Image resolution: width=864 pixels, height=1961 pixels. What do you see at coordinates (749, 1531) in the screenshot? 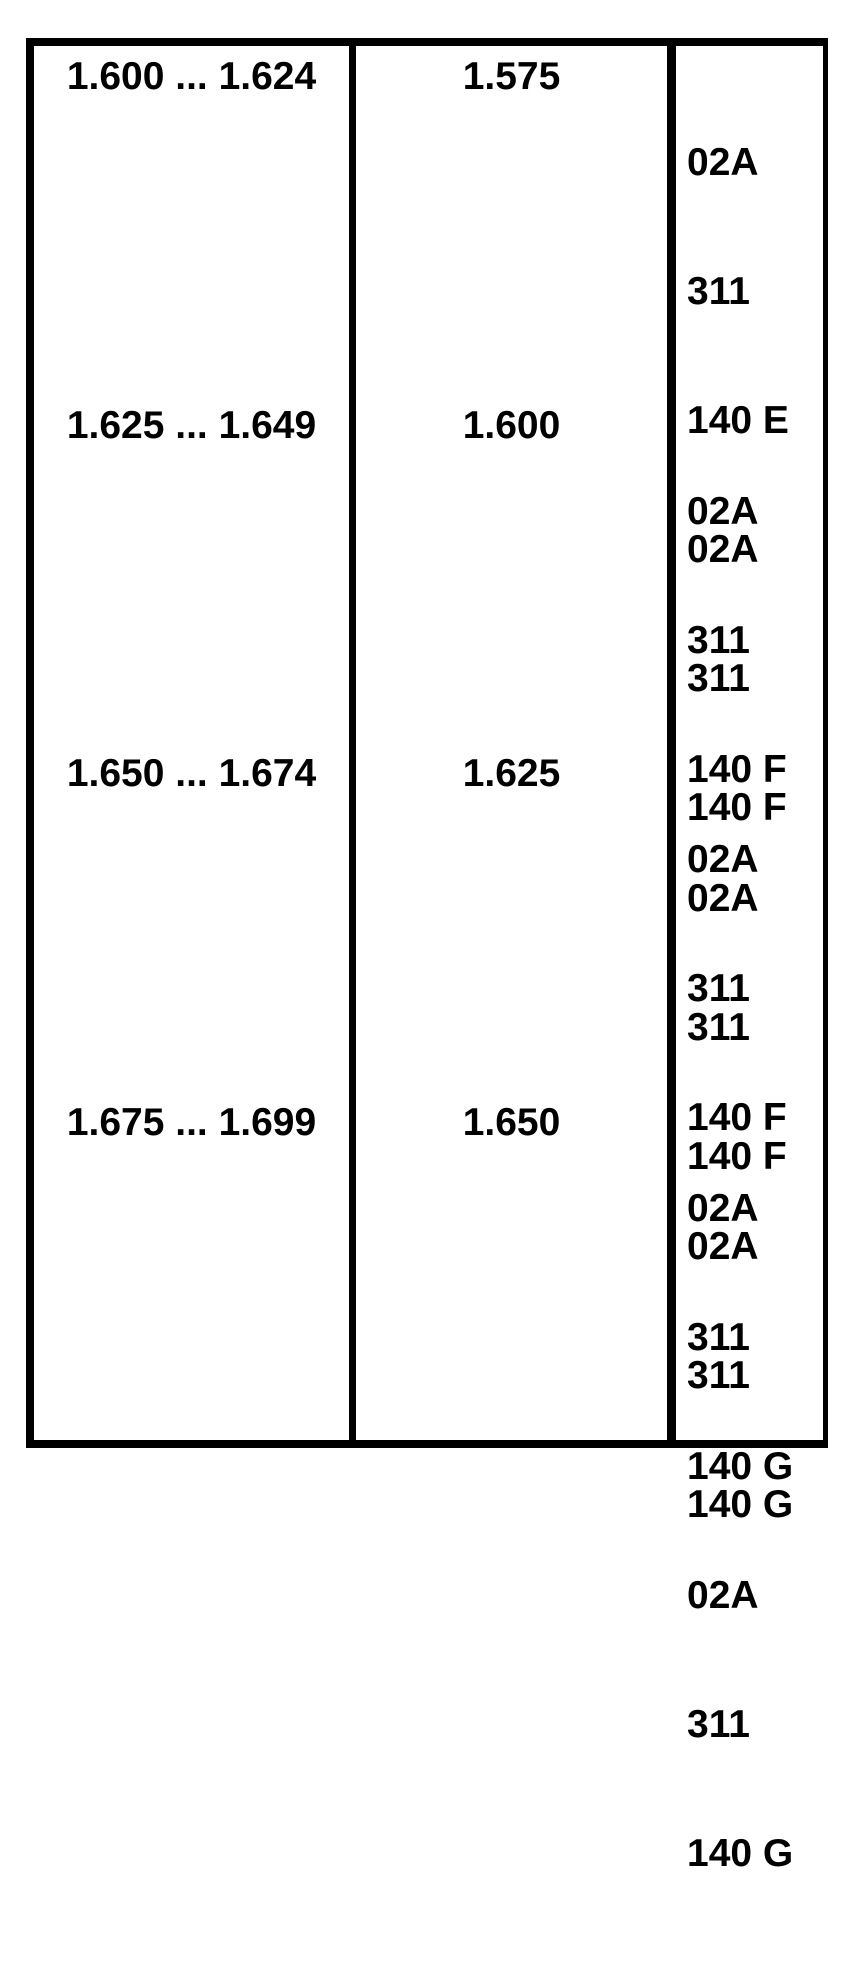
I see `codes-cell: 02A 311 140 G 02A 311 140 G` at bounding box center [749, 1531].